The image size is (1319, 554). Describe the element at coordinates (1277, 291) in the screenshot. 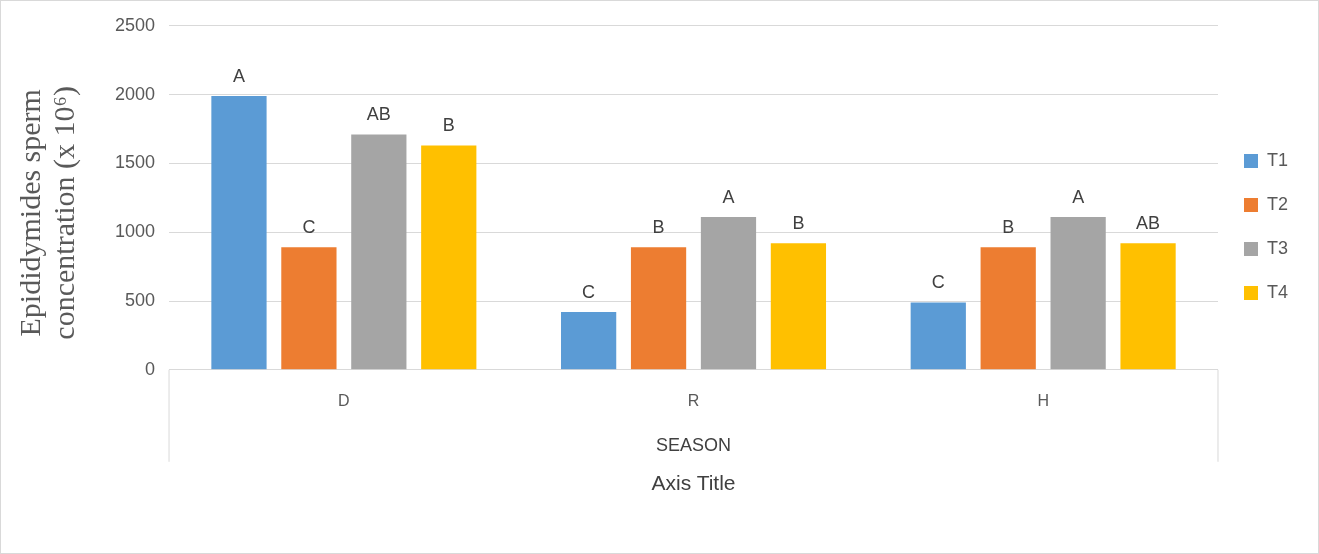

I see `legend-label: T4` at that location.